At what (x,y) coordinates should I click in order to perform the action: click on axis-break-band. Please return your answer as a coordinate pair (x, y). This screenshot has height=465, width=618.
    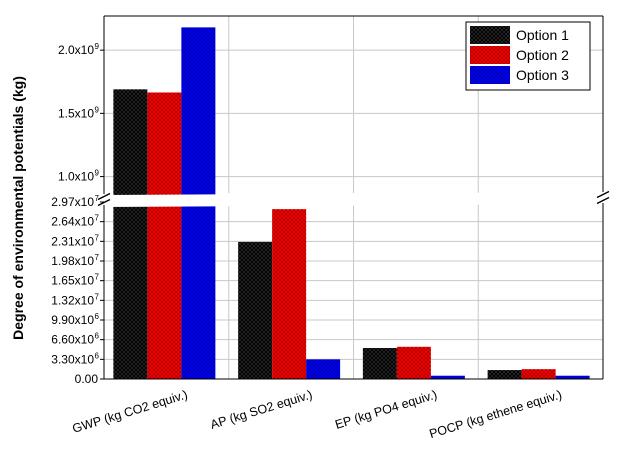
    Looking at the image, I should click on (353, 199).